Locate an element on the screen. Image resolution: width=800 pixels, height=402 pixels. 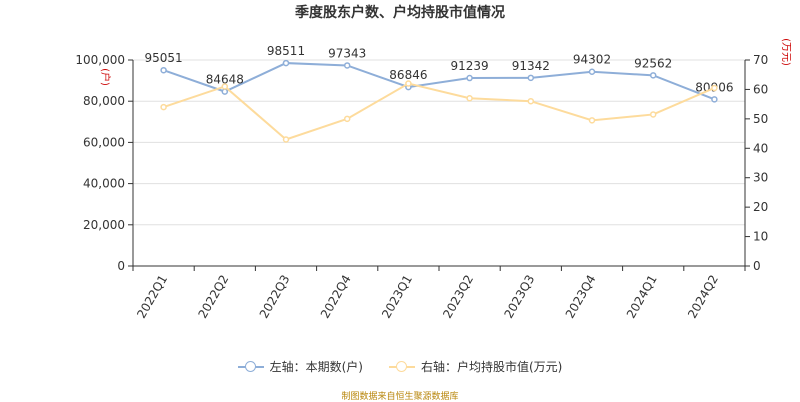
legend-left-label: 左轴：本期数(户) is located at coordinates (316, 367).